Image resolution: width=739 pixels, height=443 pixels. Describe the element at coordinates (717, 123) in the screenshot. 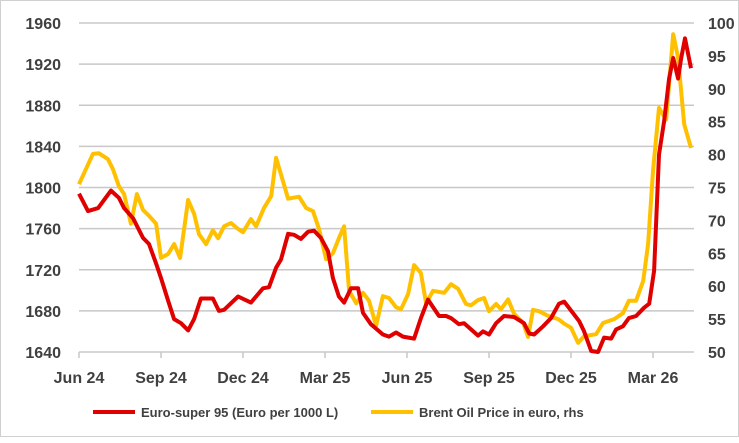

I see `right-y-tick-label: 85` at that location.